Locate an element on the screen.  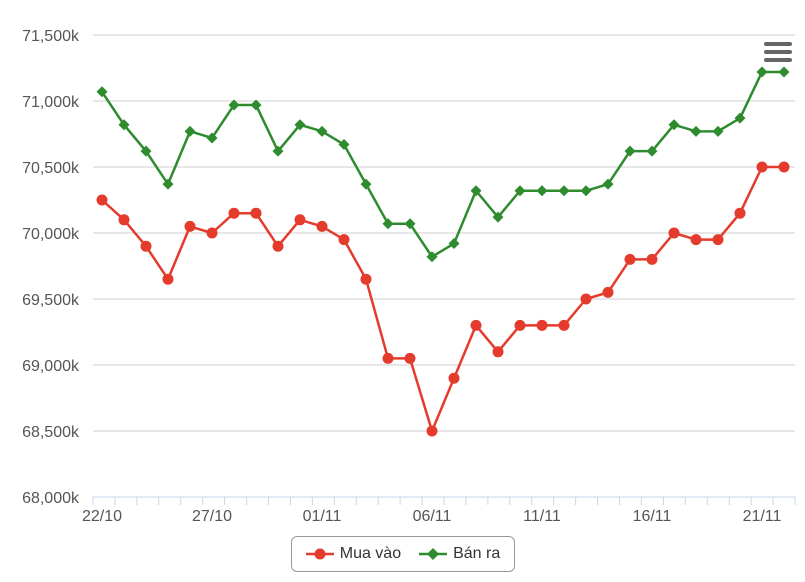
y-tick-label: 70,000k is located at coordinates (51, 234).